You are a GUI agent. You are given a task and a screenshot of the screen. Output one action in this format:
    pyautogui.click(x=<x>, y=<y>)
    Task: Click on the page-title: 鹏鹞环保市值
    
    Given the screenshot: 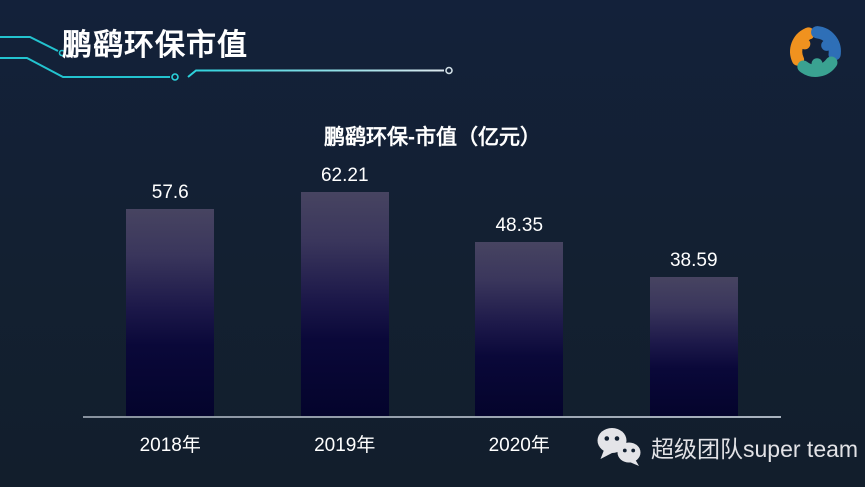 What is the action you would take?
    pyautogui.click(x=155, y=45)
    